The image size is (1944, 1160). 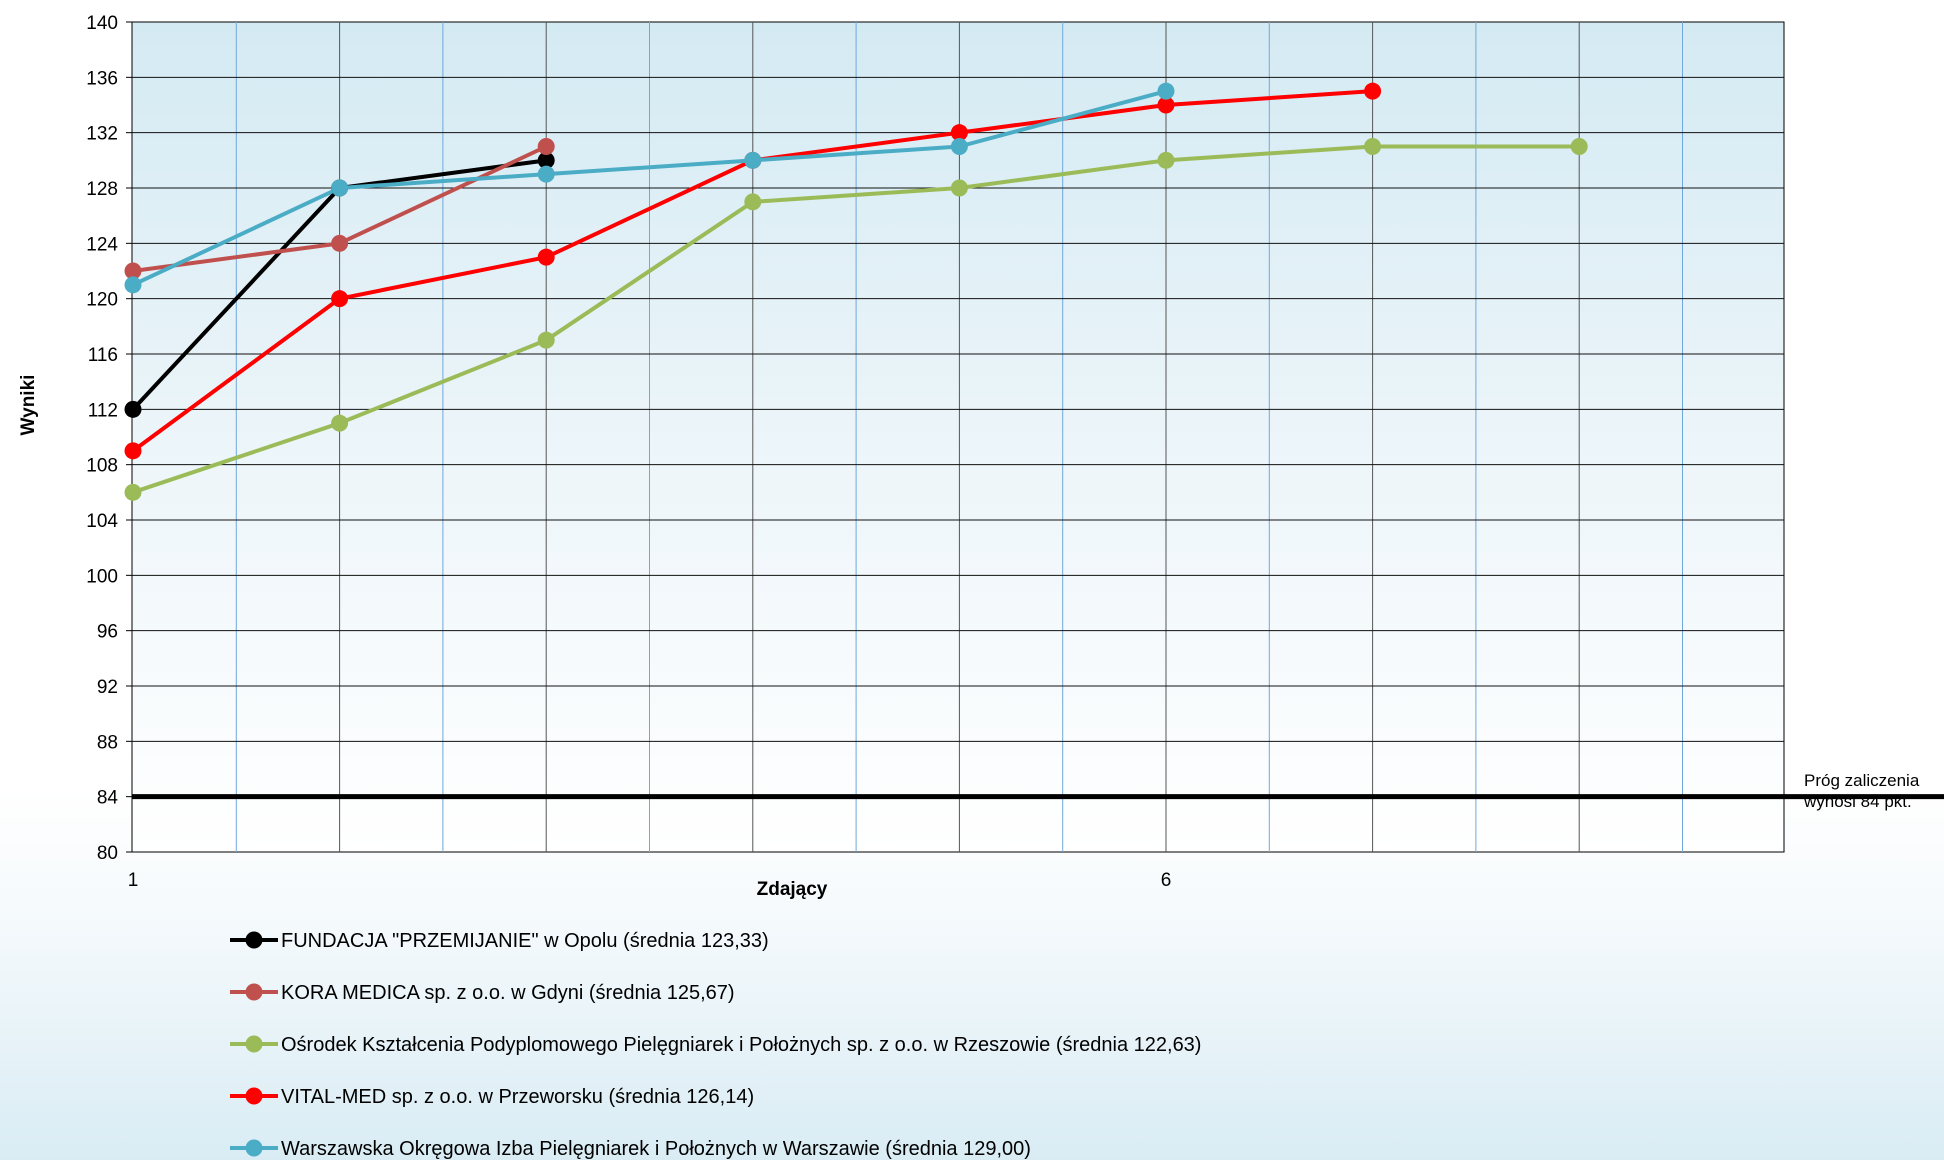 What do you see at coordinates (107, 742) in the screenshot?
I see `y-tick-label: 88` at bounding box center [107, 742].